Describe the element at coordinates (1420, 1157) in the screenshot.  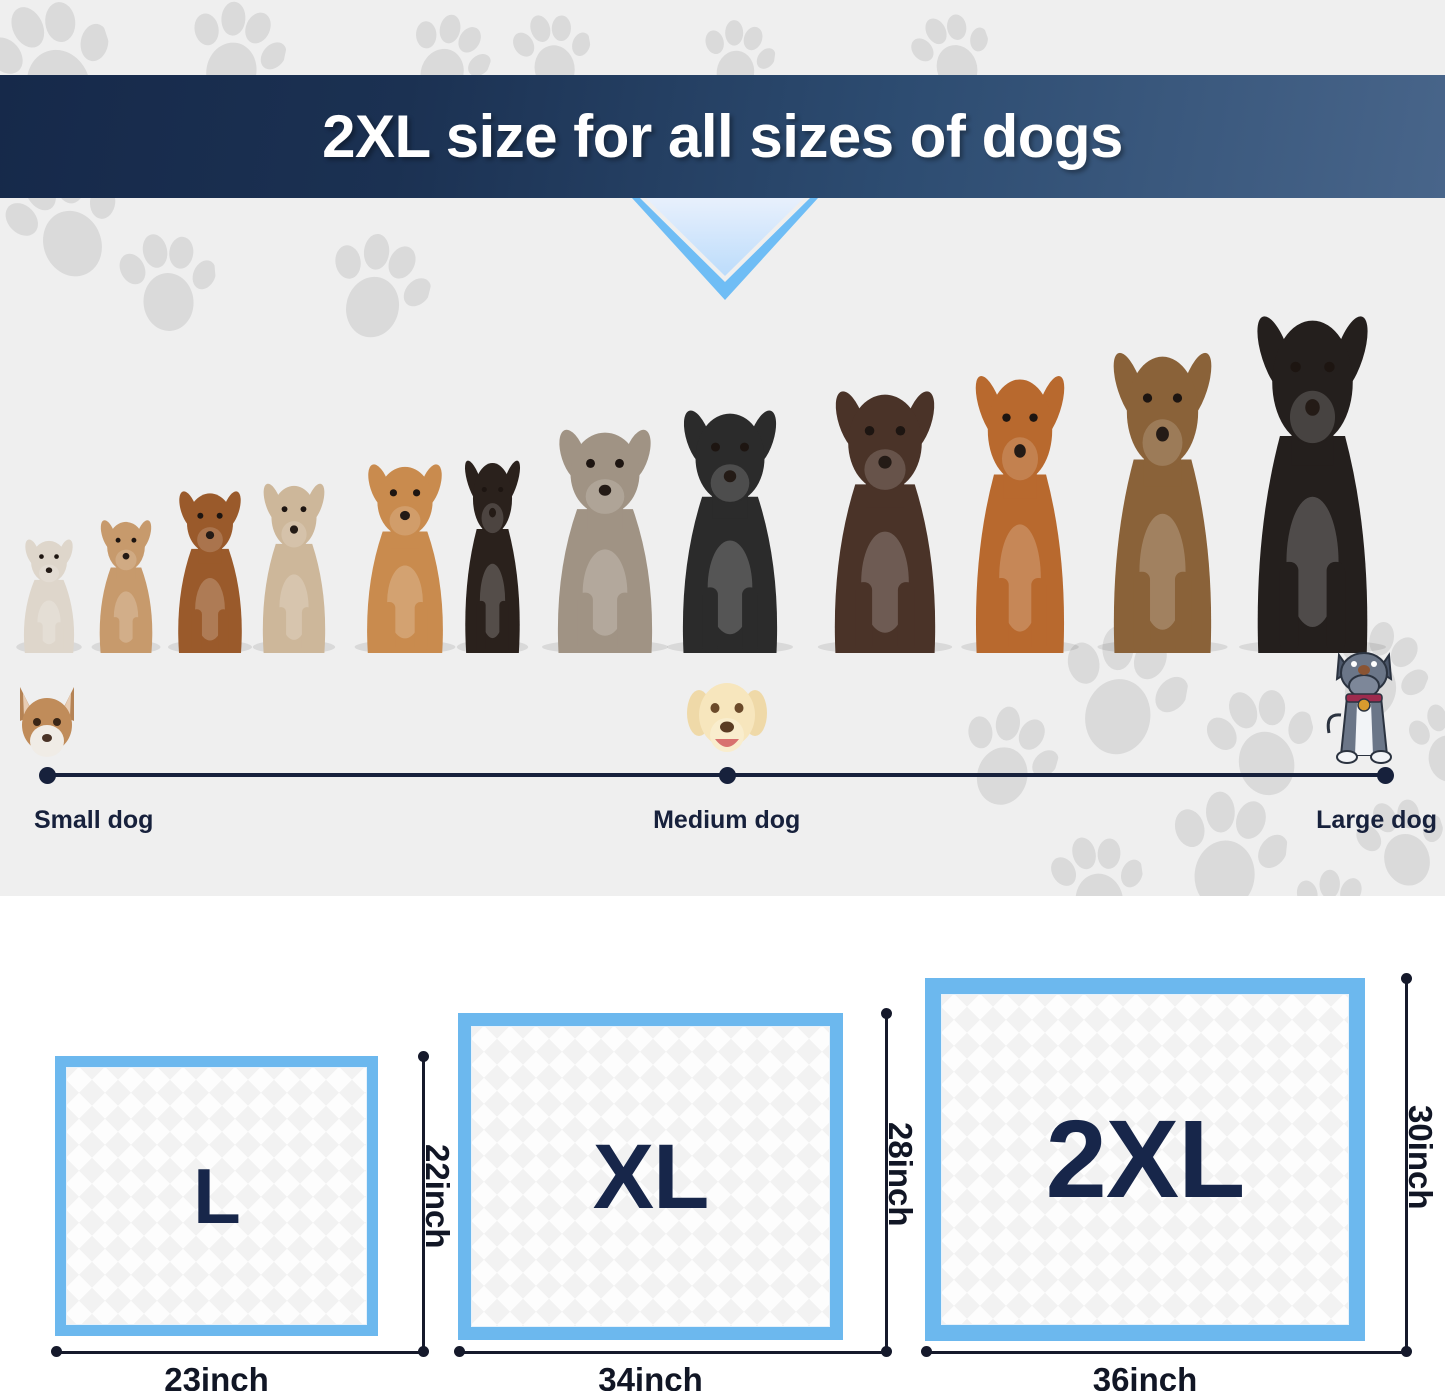
I see `pad-height-label: 30inch` at that location.